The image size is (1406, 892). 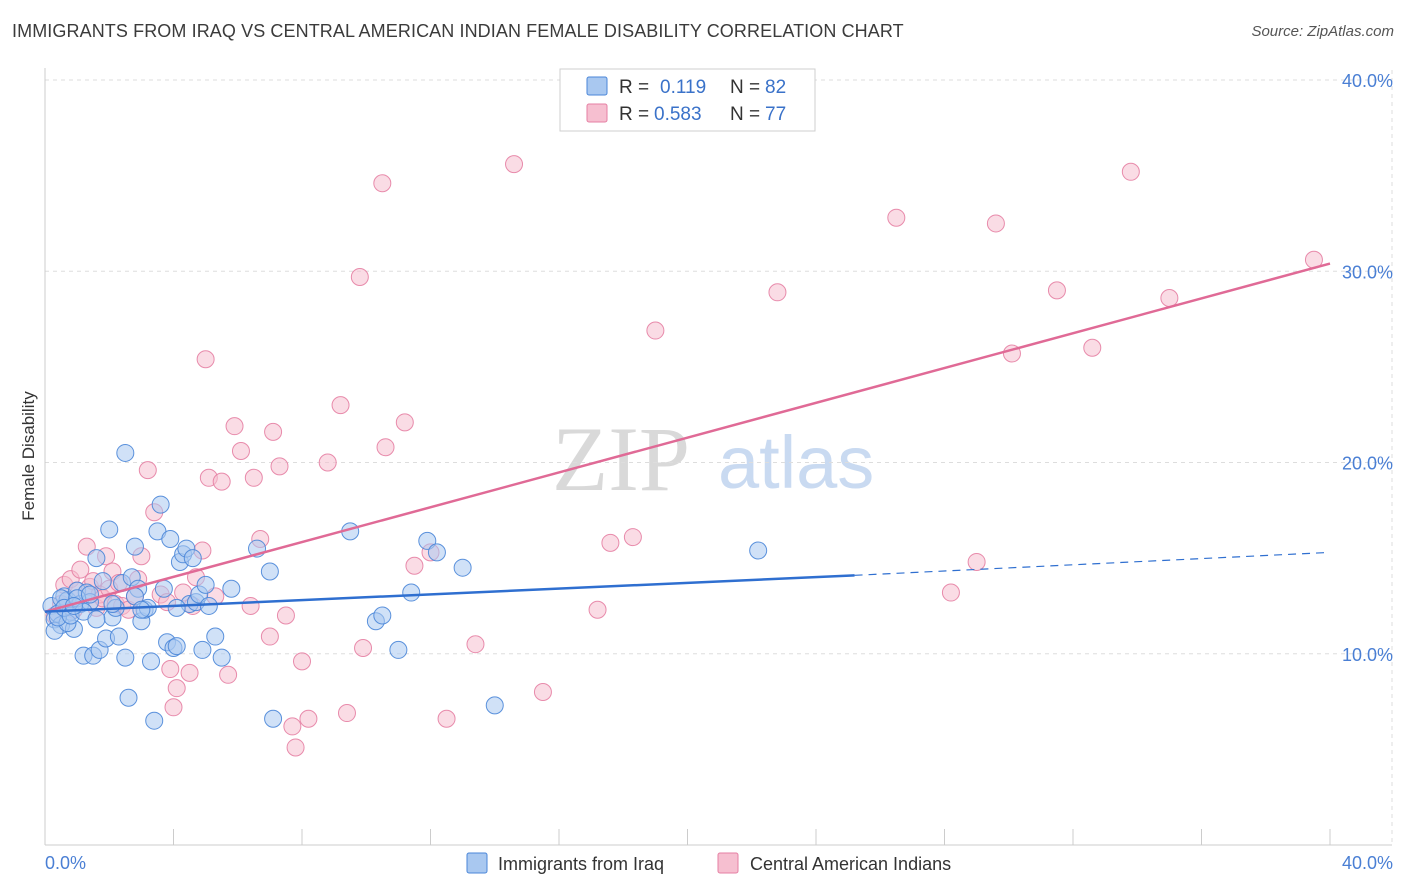 I want to click on watermark-zip: ZIP, so click(x=621, y=459).